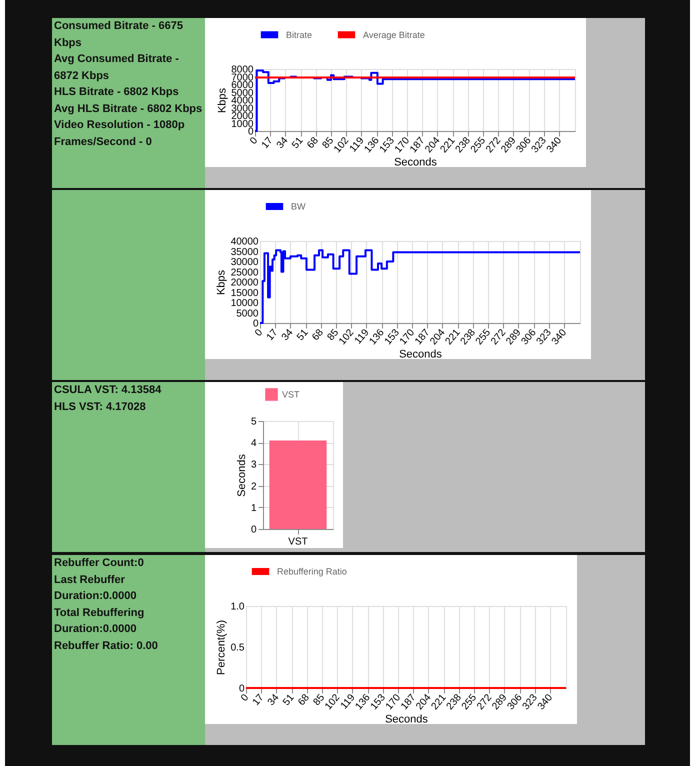 Image resolution: width=696 pixels, height=766 pixels. What do you see at coordinates (100, 621) in the screenshot?
I see `text: Total Rebuffering Duration:0.0000` at bounding box center [100, 621].